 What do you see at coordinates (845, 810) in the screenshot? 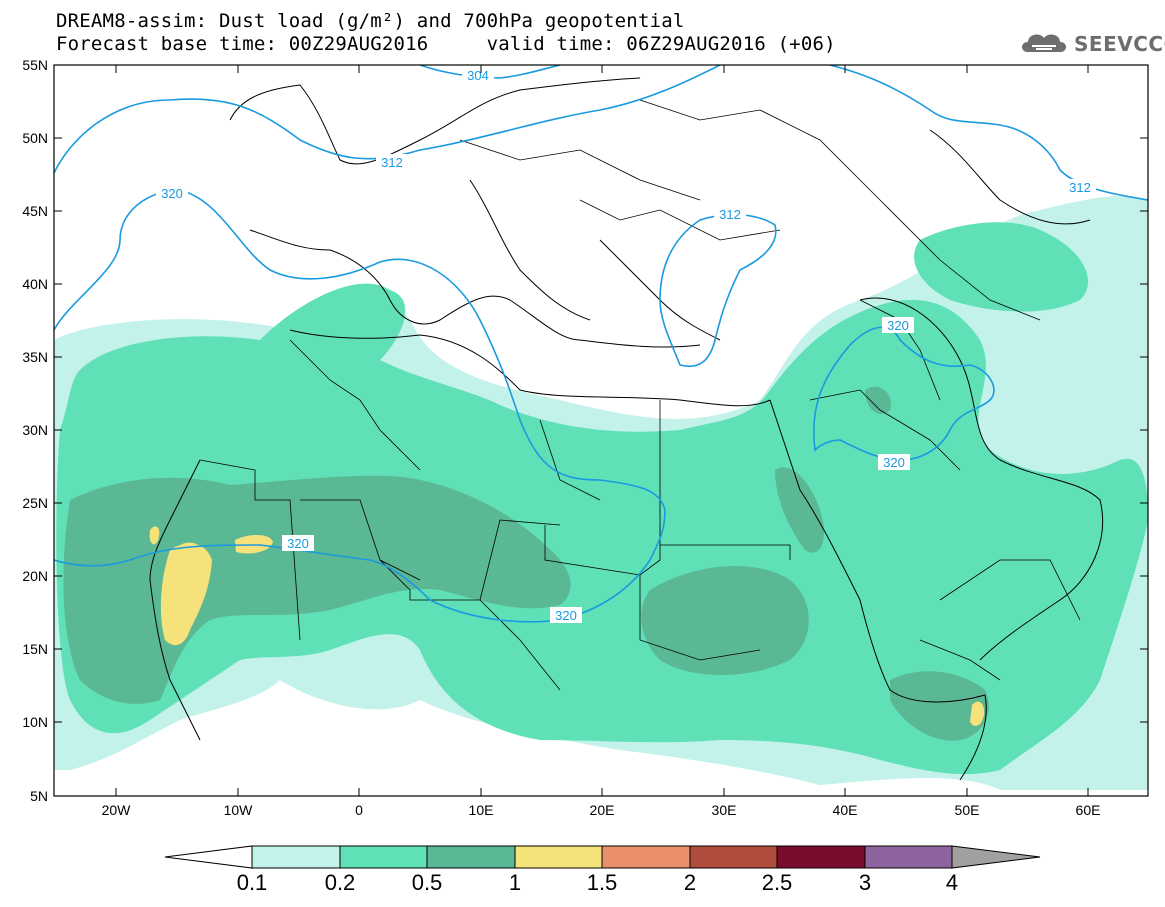
I see `lon-label: 40E` at bounding box center [845, 810].